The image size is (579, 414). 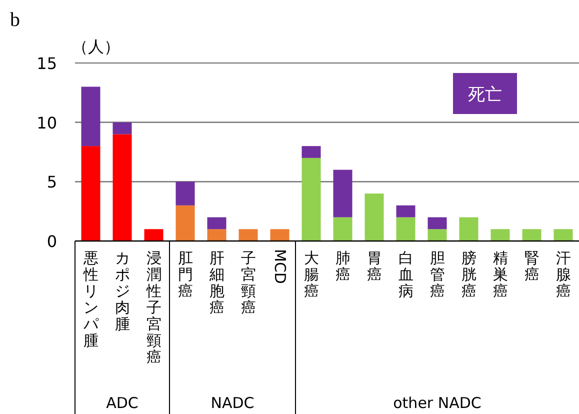 What do you see at coordinates (91, 299) in the screenshot?
I see `x-tick-label: 悪性リンパ腫` at bounding box center [91, 299].